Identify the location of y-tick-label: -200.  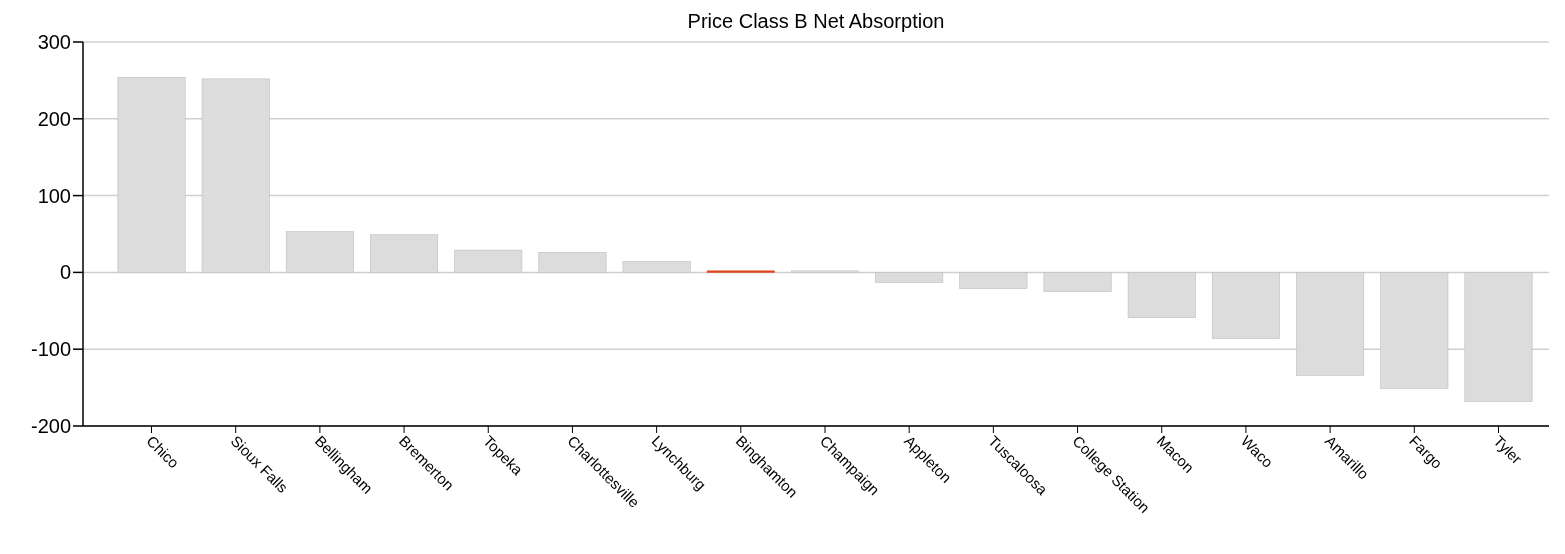
(50, 426).